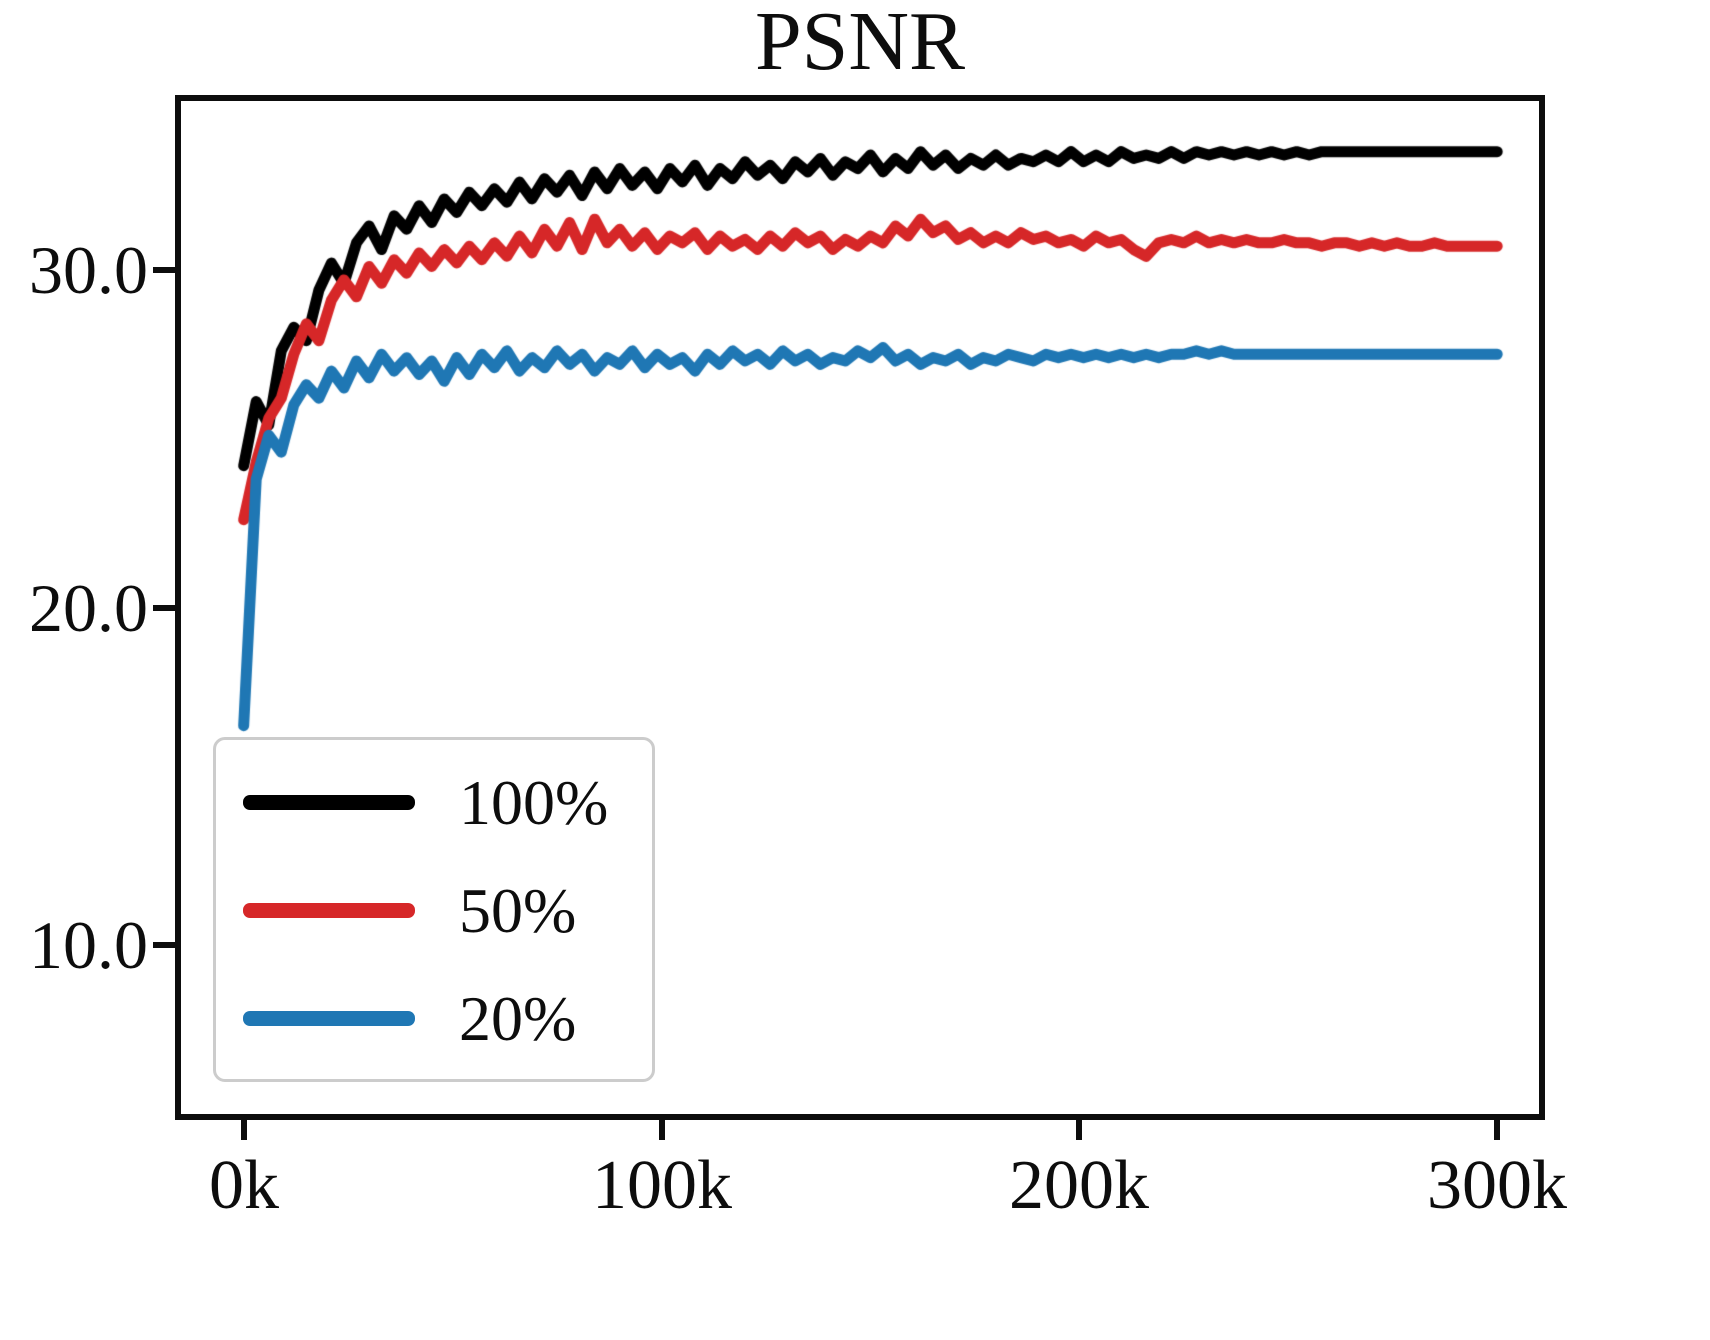 The width and height of the screenshot is (1710, 1340). I want to click on legend-swatch-20-icon, so click(329, 1018).